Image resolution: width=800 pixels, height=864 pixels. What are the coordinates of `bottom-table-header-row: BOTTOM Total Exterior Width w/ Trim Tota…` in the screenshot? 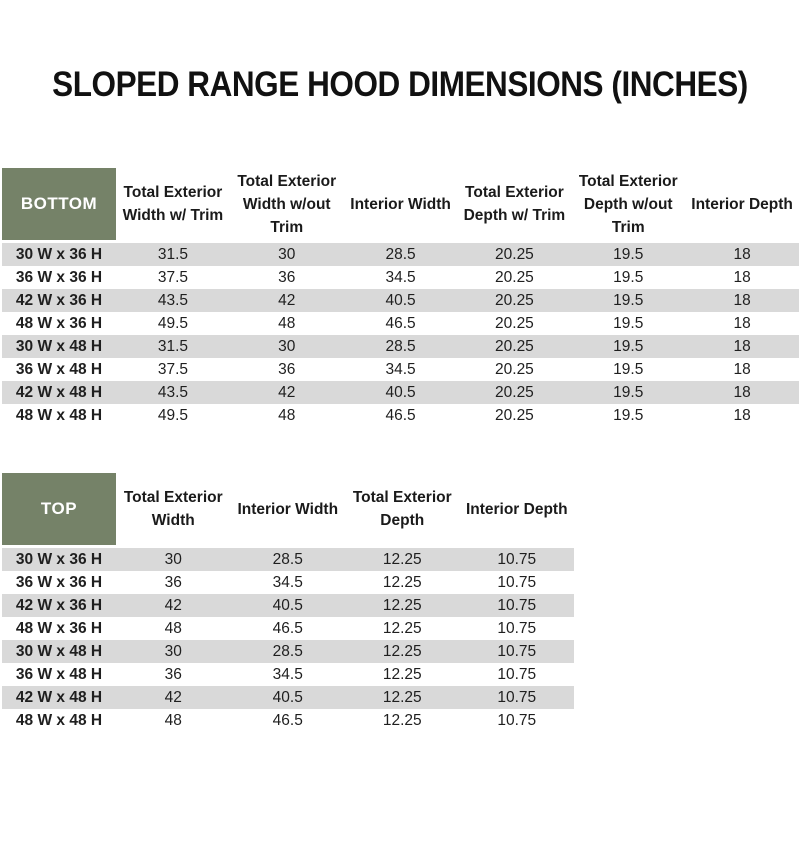 It's located at (400, 204).